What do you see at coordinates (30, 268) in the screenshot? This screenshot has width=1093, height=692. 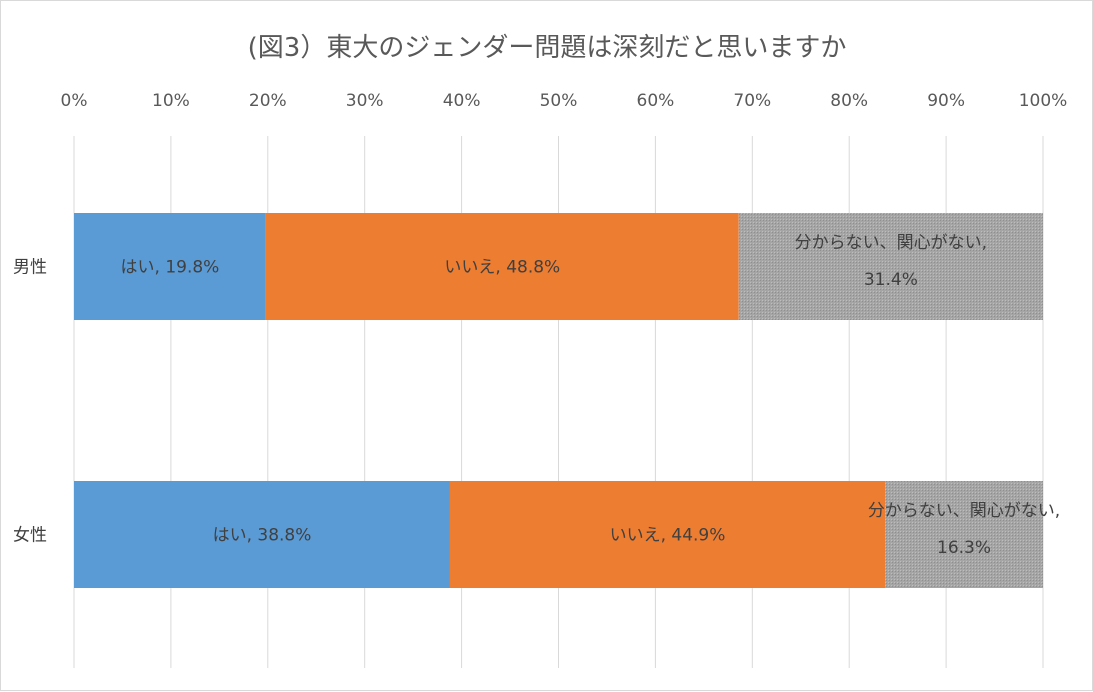 I see `category-label: 男性` at bounding box center [30, 268].